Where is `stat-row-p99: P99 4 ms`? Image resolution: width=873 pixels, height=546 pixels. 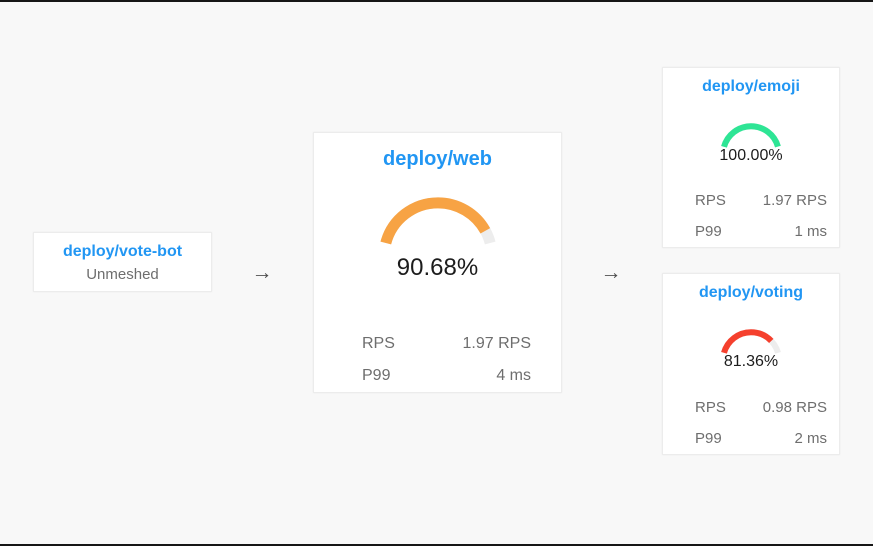
stat-row-p99: P99 4 ms is located at coordinates (446, 376).